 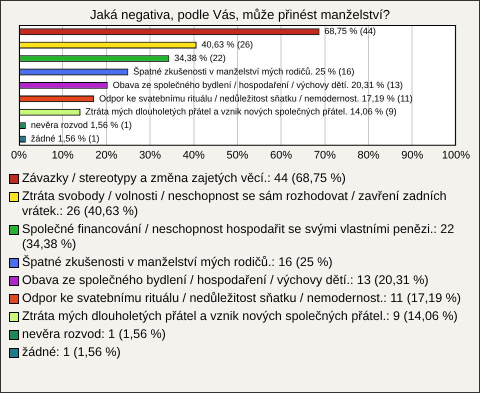 I want to click on data-label: nevěra rozvod 1,56 % (1), so click(x=81, y=125).